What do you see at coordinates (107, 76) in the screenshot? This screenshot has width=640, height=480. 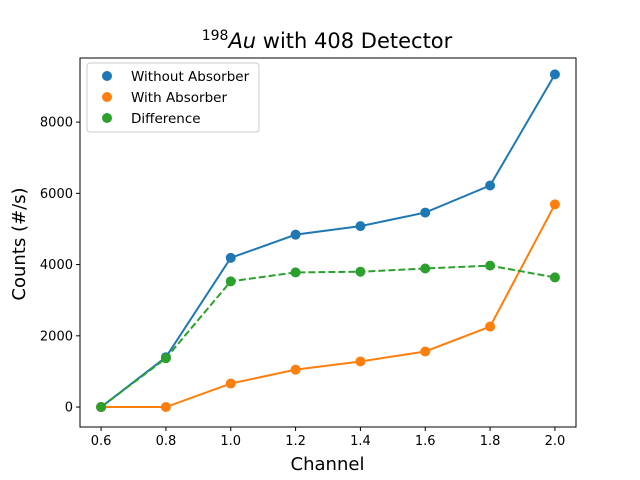 I see `legend-marker-without-absorber` at bounding box center [107, 76].